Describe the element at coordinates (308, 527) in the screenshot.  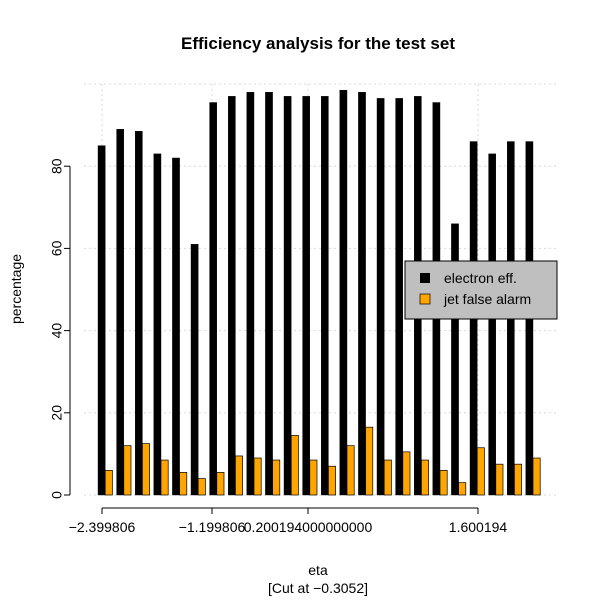
I see `x-tick-label-2: 0.200194000000000` at that location.